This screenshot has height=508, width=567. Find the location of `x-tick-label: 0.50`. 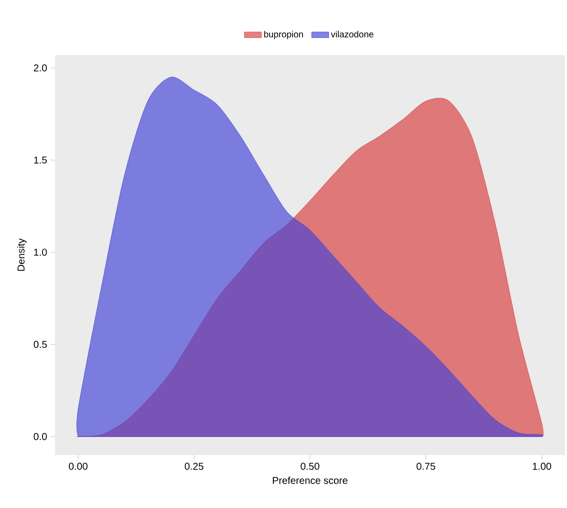

x-tick-label: 0.50 is located at coordinates (310, 466).